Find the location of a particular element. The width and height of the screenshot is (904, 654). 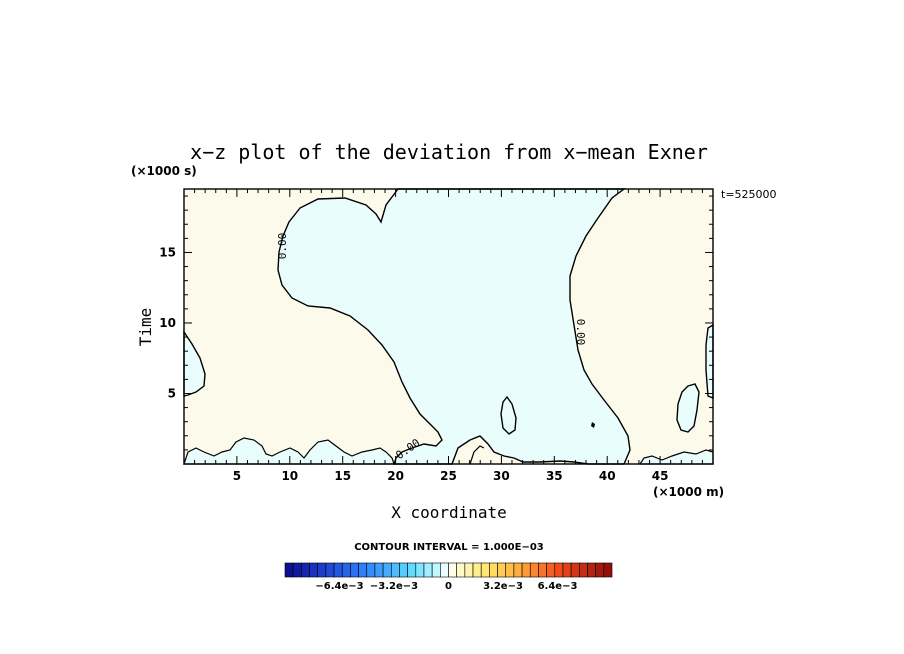

negative-region-right is located at coordinates (709, 361).